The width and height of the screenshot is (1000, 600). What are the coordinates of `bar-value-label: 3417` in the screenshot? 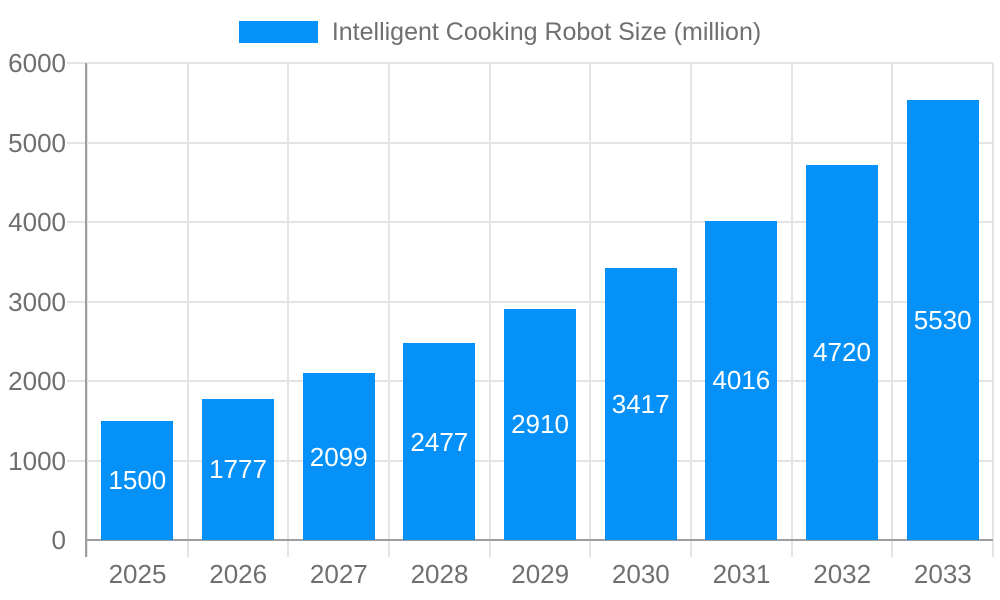 It's located at (640, 404).